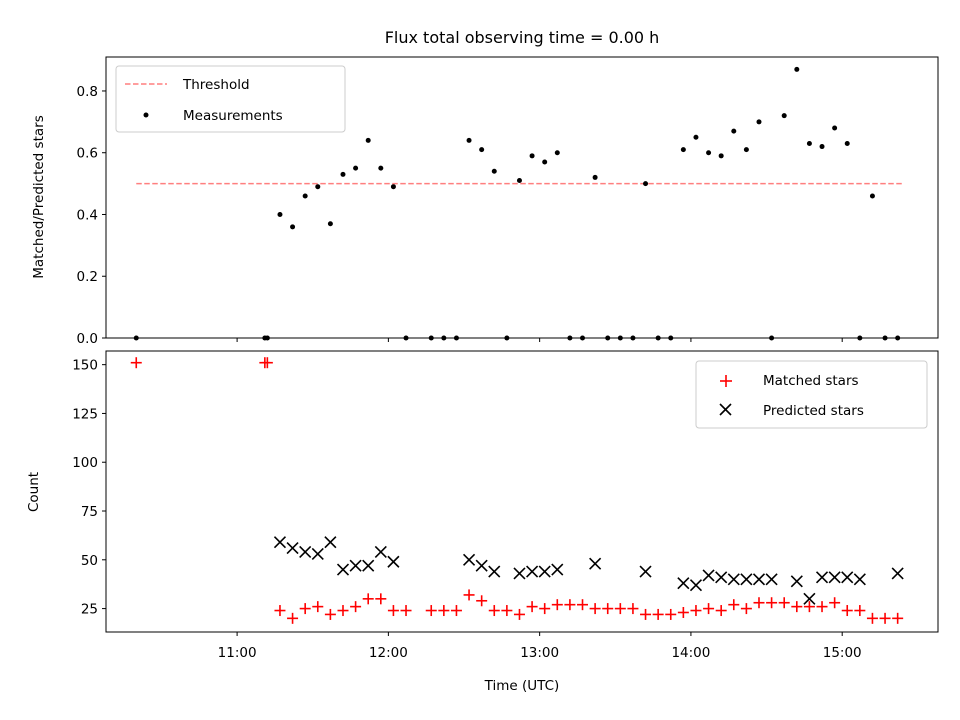 Image resolution: width=960 pixels, height=720 pixels. What do you see at coordinates (539, 340) in the screenshot?
I see `top-x-ticks` at bounding box center [539, 340].